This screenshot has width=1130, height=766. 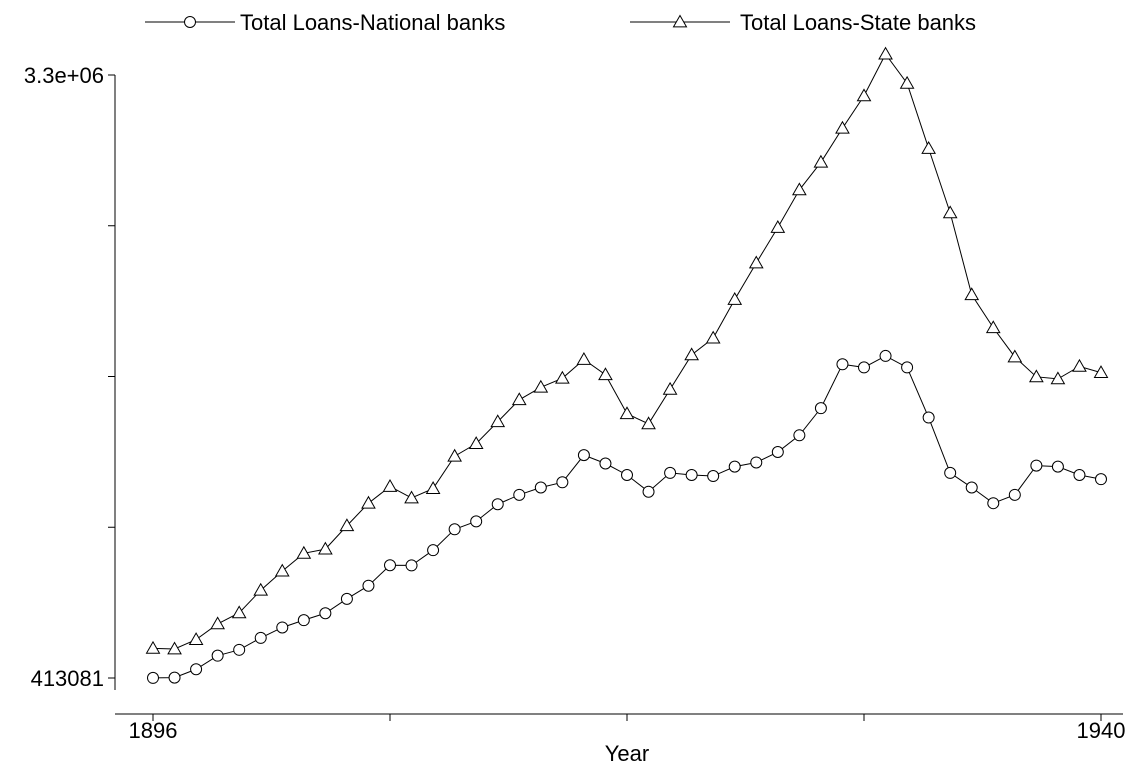 I want to click on legend-item: Total Loans-National banks, so click(x=325, y=22).